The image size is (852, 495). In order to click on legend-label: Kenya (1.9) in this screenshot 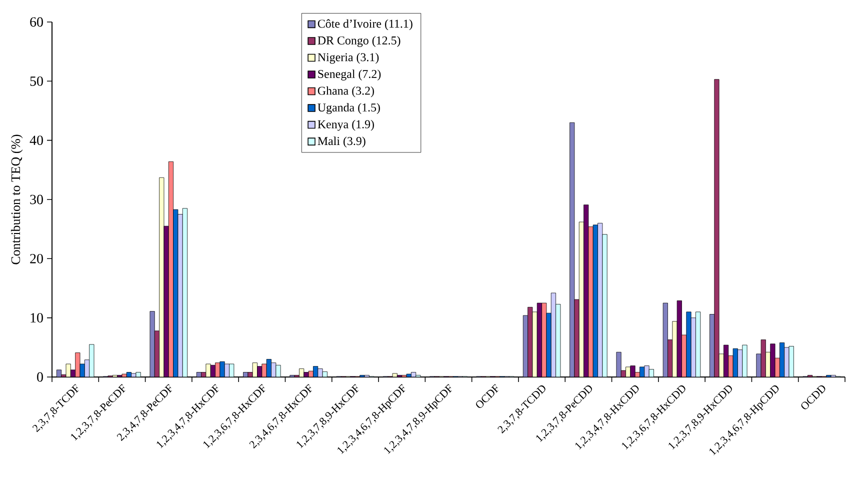, I will do `click(346, 125)`.